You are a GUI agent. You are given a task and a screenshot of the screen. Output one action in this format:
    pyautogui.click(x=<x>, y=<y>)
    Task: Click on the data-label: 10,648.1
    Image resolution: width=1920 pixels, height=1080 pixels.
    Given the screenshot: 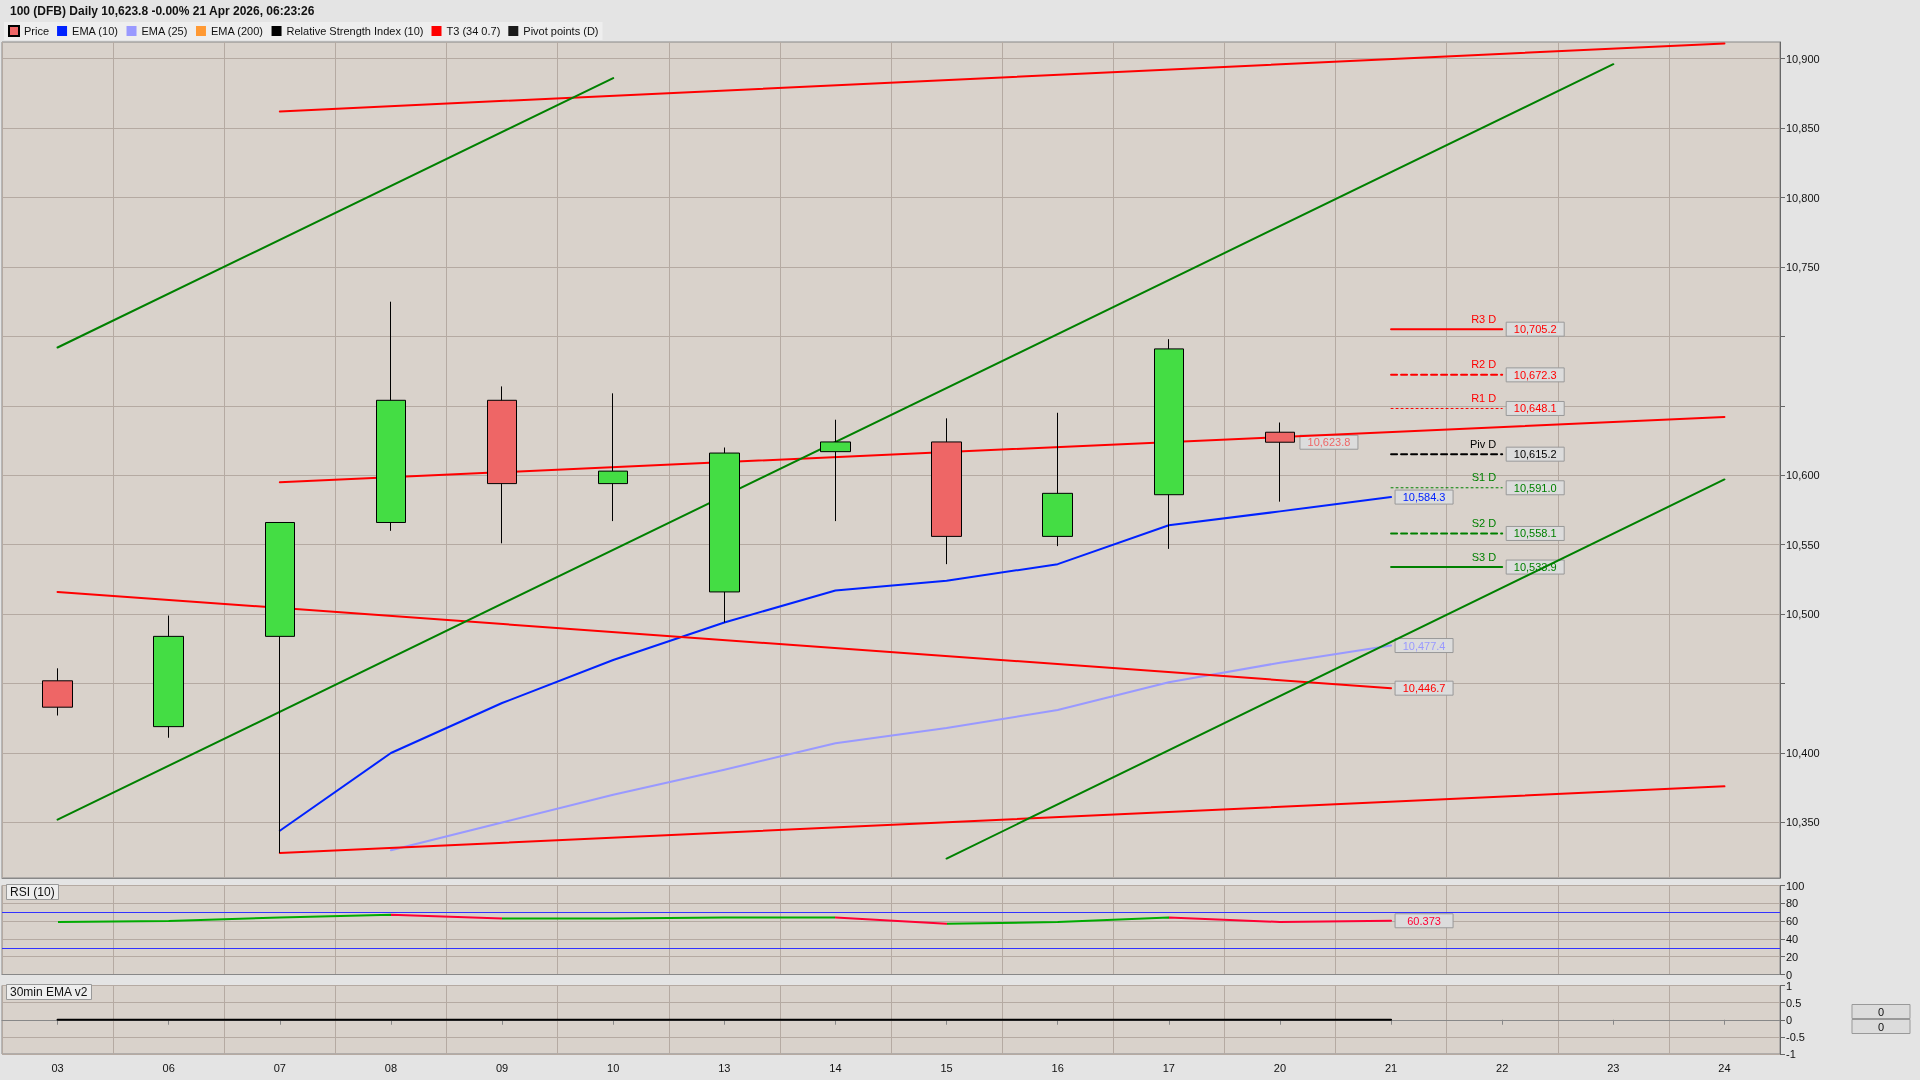 What is the action you would take?
    pyautogui.click(x=1535, y=408)
    